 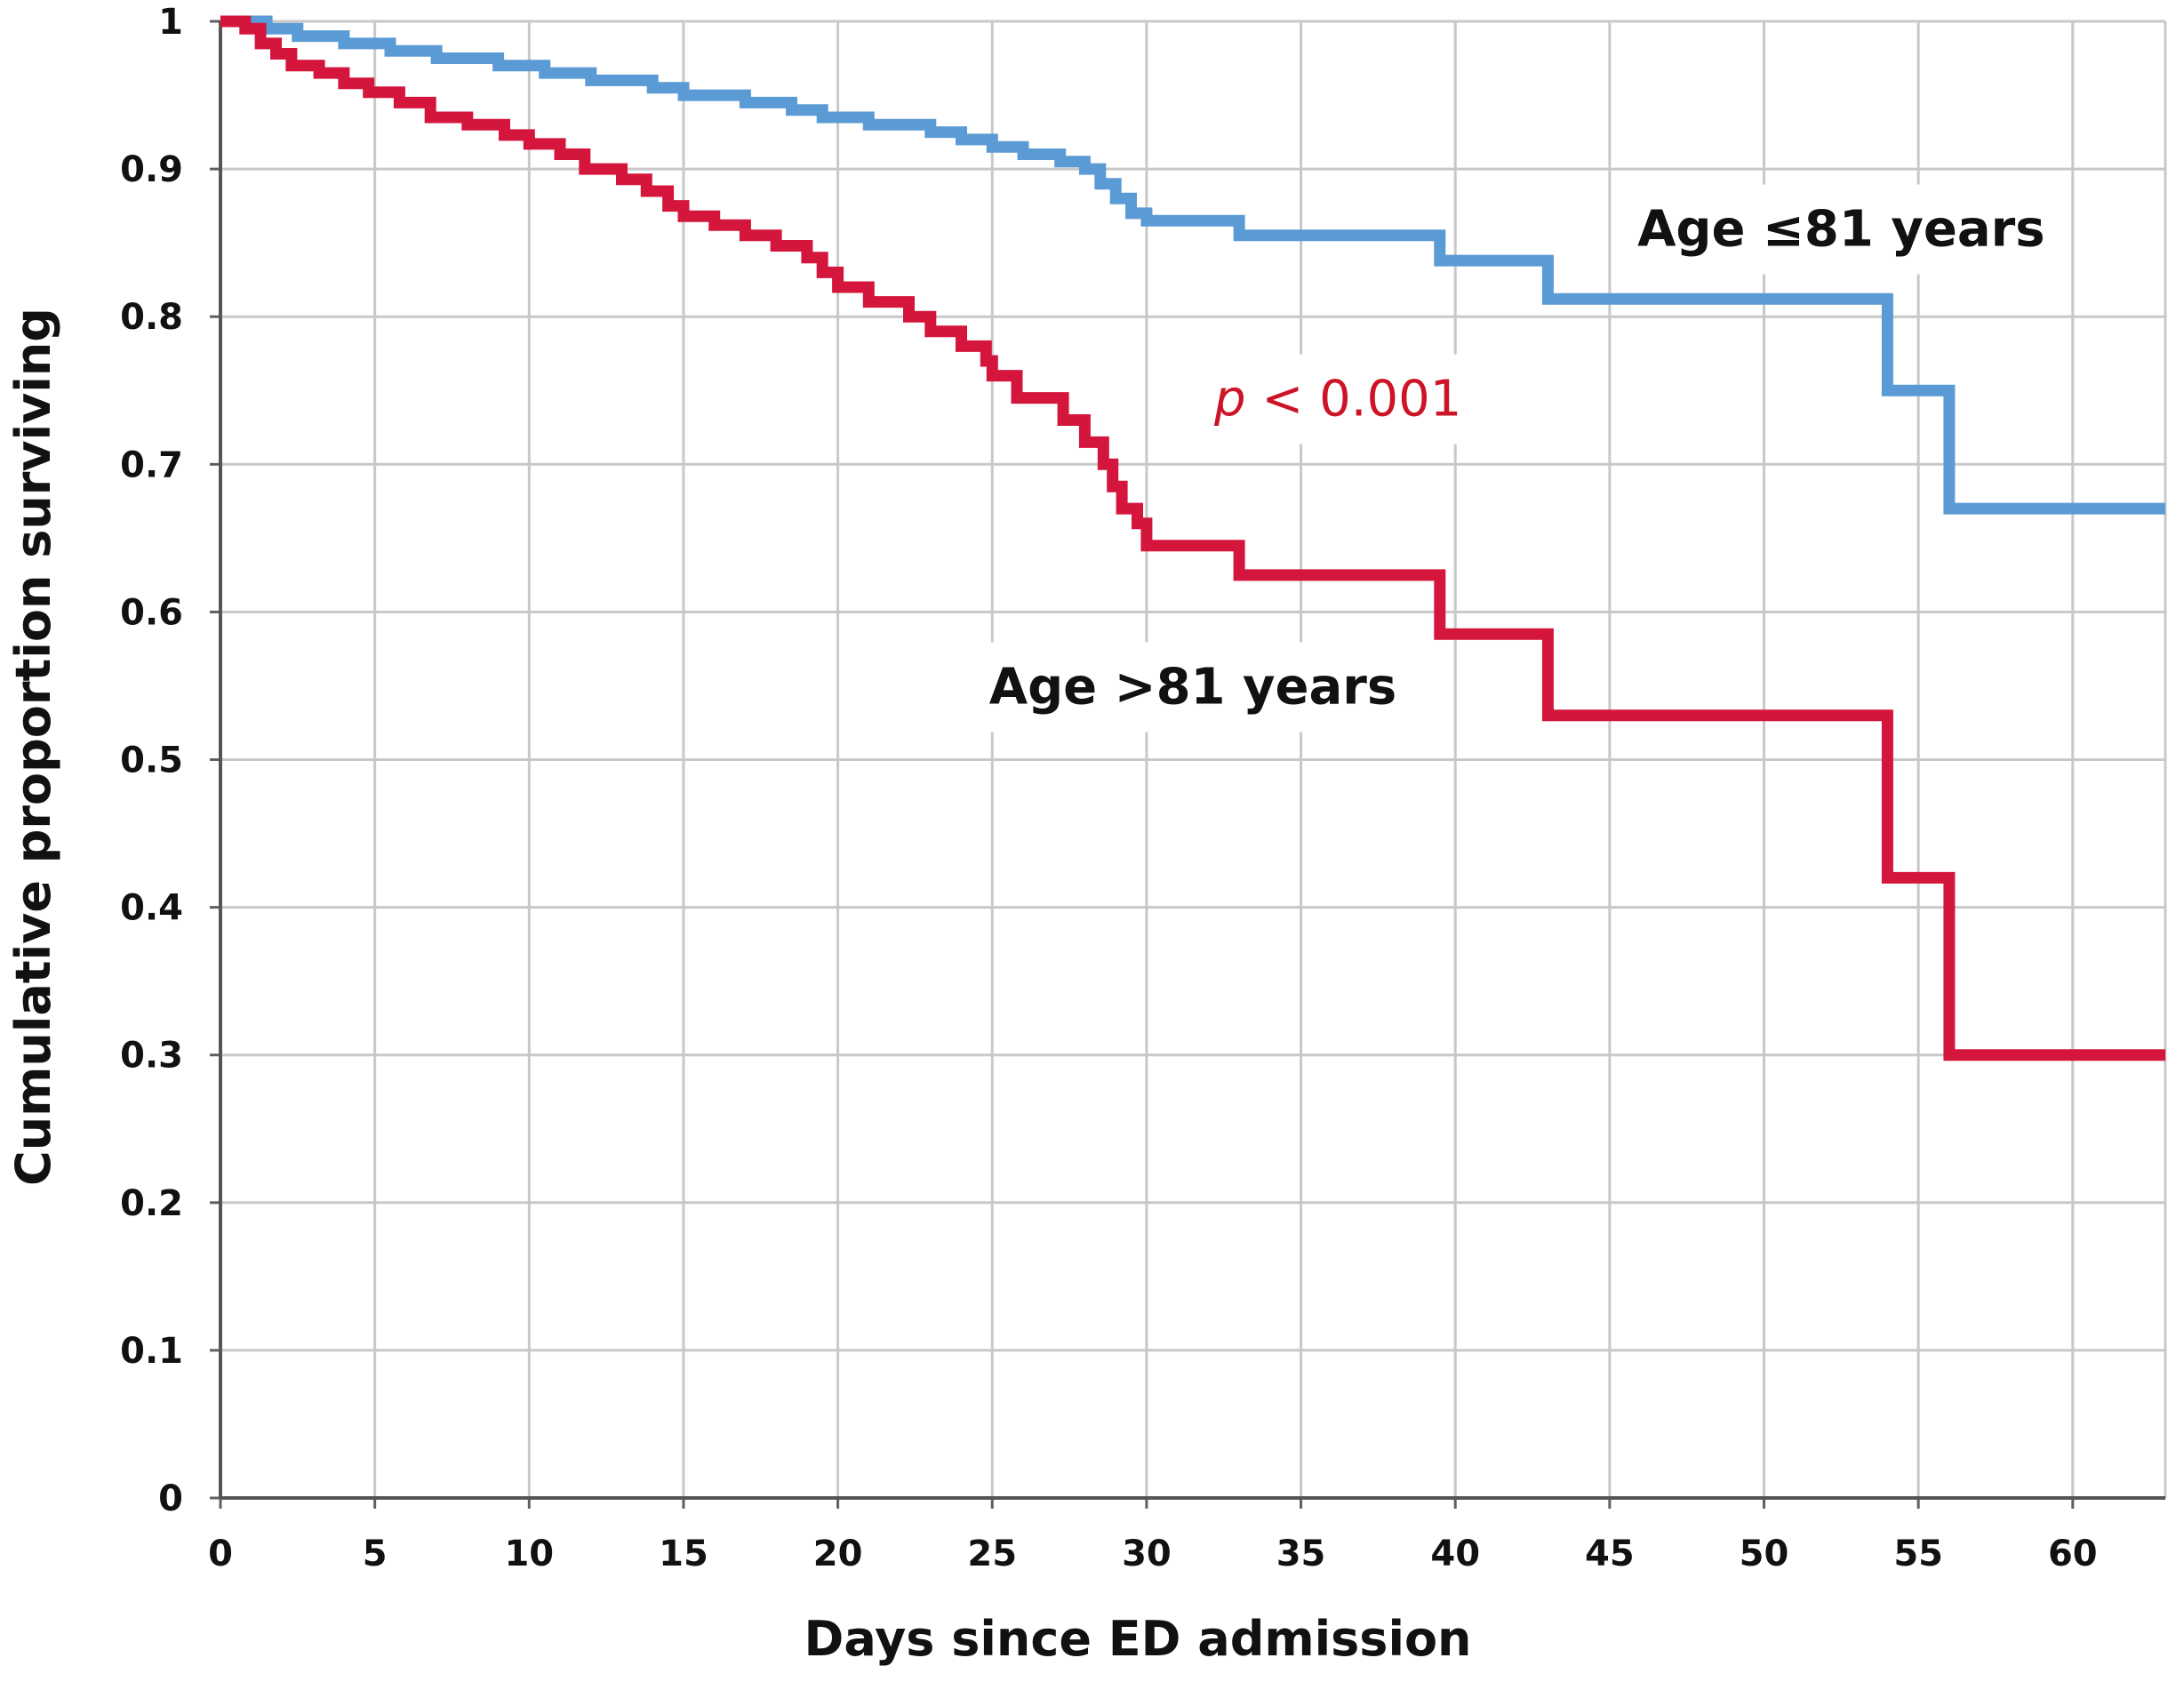 What do you see at coordinates (220, 1554) in the screenshot?
I see `x-tick-label: 0` at bounding box center [220, 1554].